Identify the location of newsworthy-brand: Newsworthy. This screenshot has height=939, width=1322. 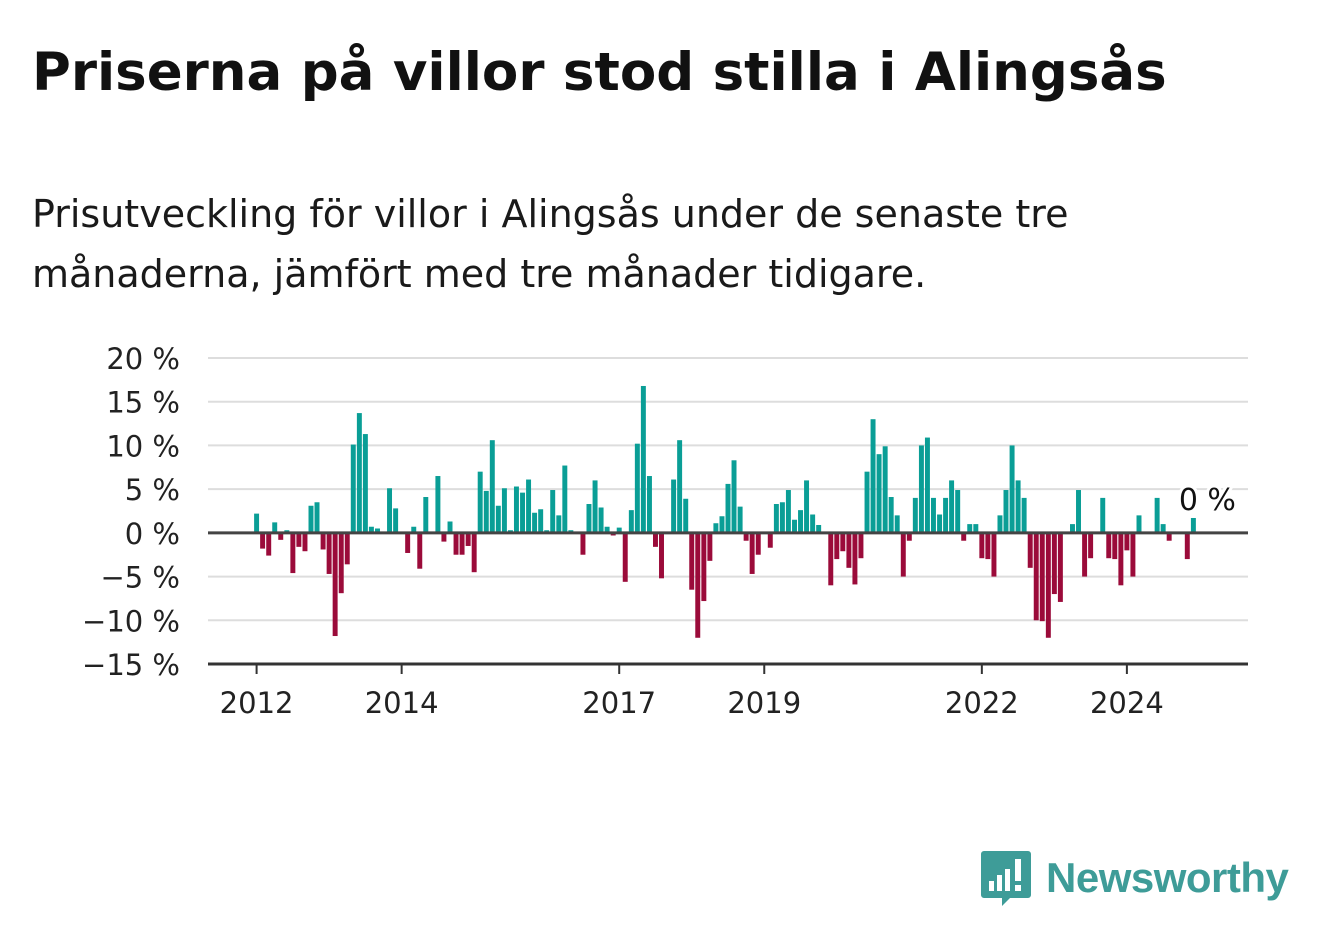
(1134, 878).